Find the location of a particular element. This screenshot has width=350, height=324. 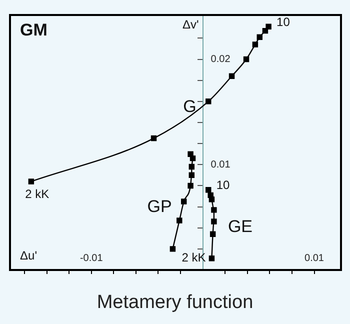

x-tick-label: -0.01 is located at coordinates (92, 258).